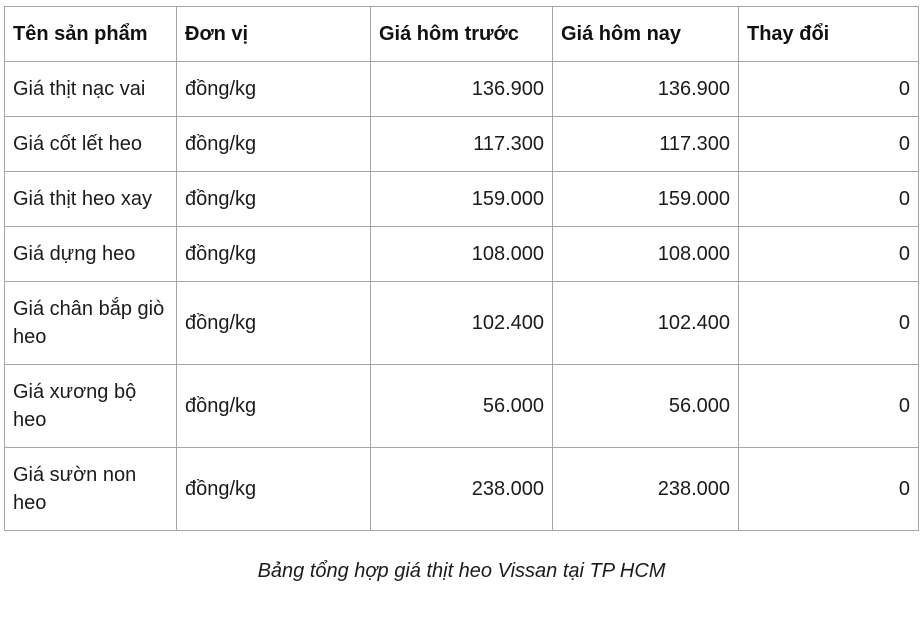  What do you see at coordinates (645, 323) in the screenshot?
I see `cell-today-price: 102.400` at bounding box center [645, 323].